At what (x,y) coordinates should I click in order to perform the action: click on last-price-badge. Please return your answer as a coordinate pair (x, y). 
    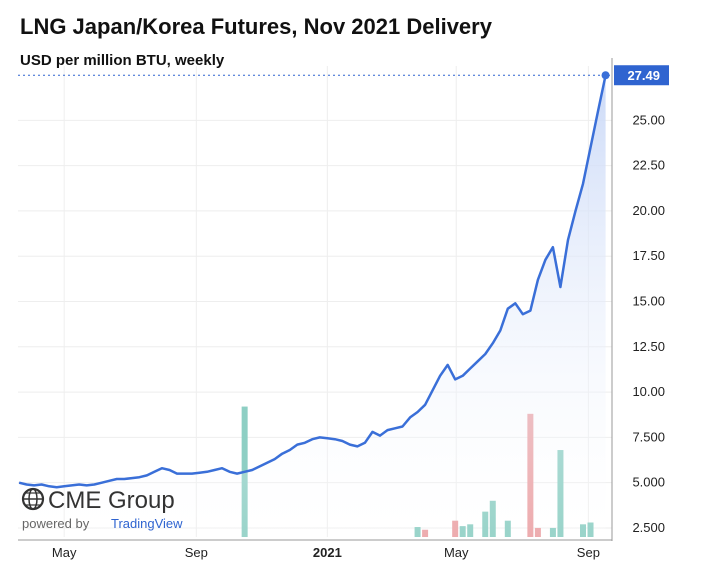
    Looking at the image, I should click on (641, 75).